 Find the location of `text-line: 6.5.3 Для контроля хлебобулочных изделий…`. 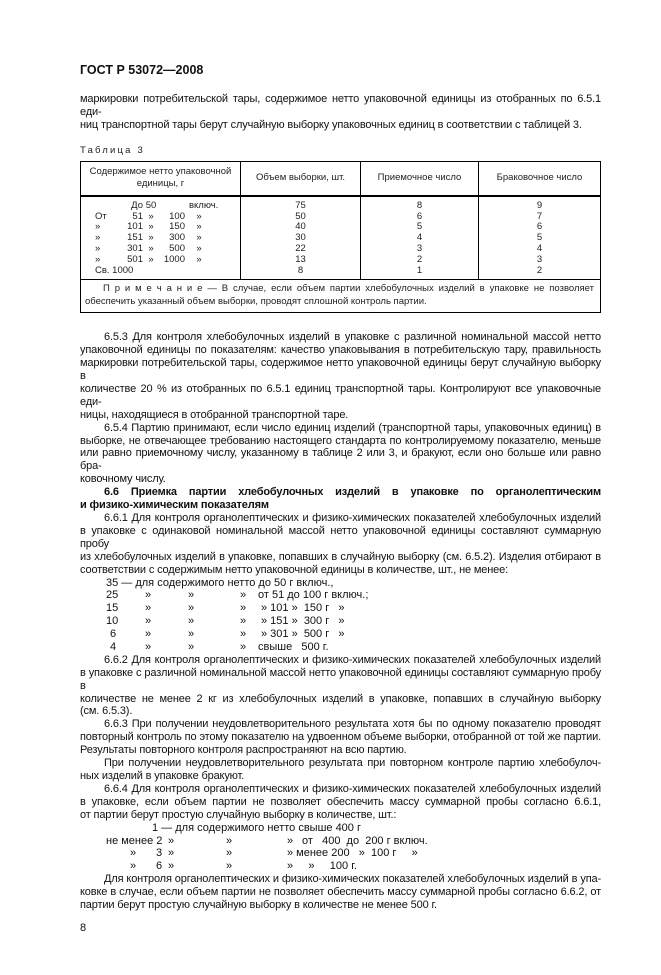

text-line: 6.5.3 Для контроля хлебобулочных изделий… is located at coordinates (352, 337).